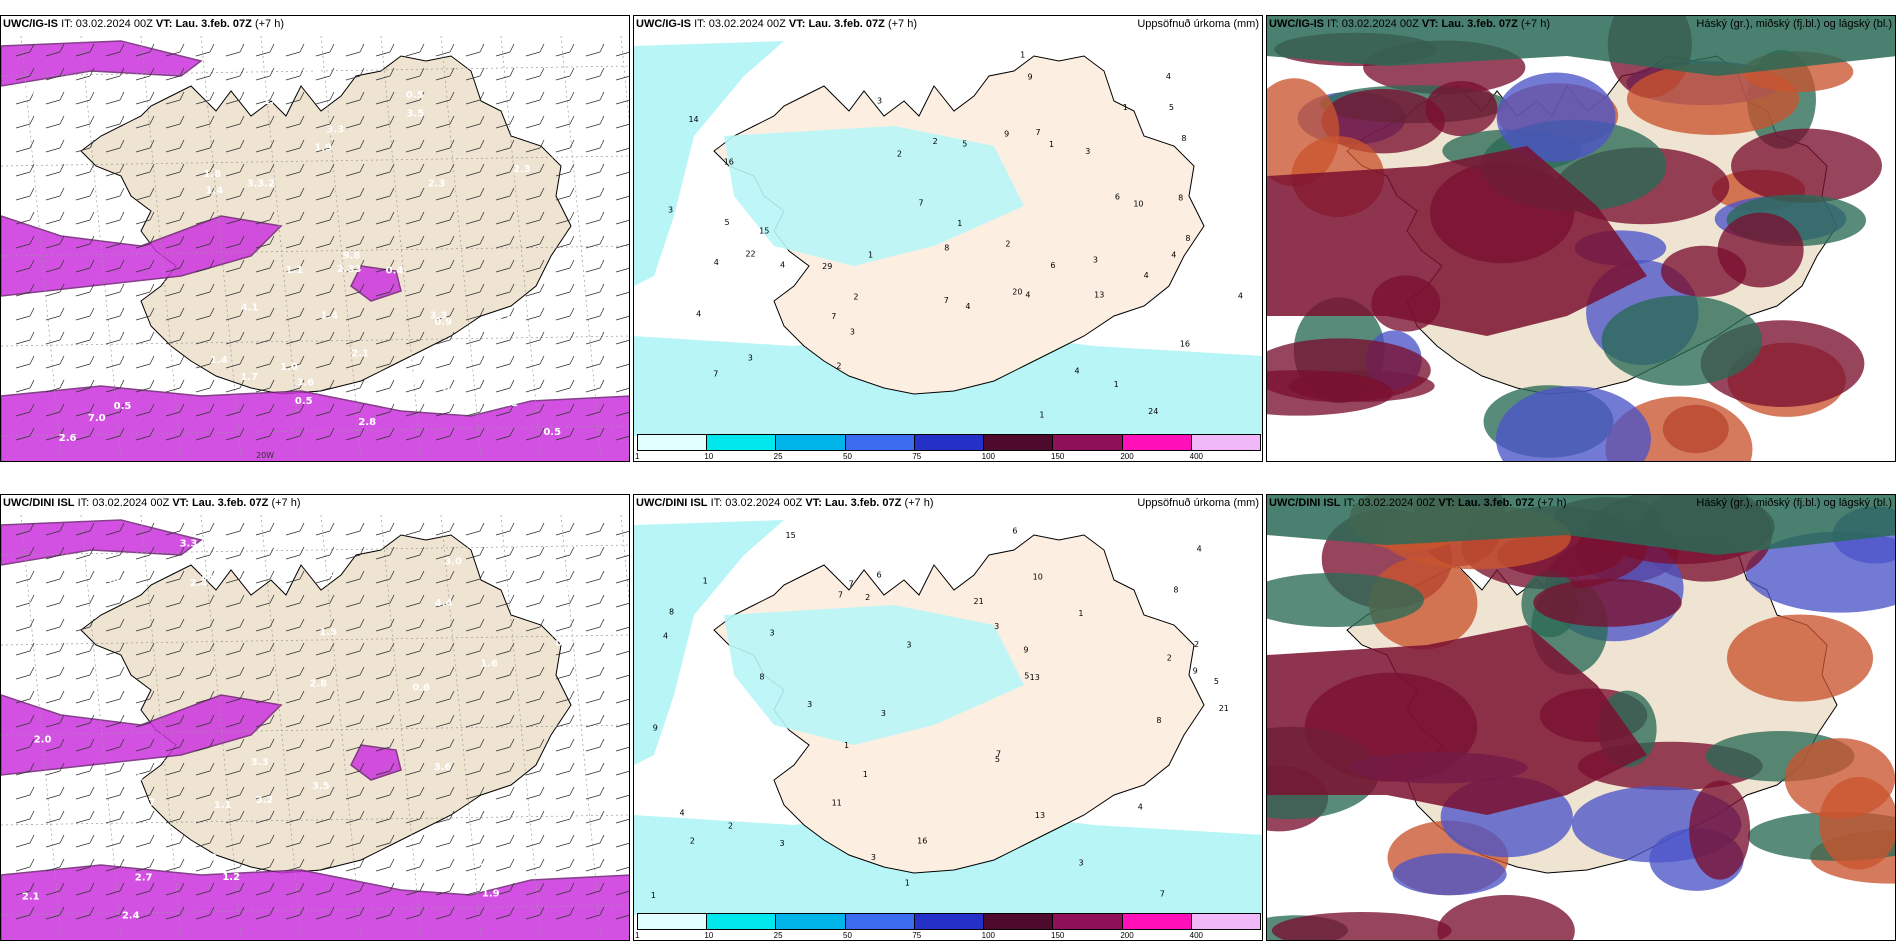 Image resolution: width=1900 pixels, height=950 pixels. I want to click on colorbar-tick: 10, so click(709, 935).